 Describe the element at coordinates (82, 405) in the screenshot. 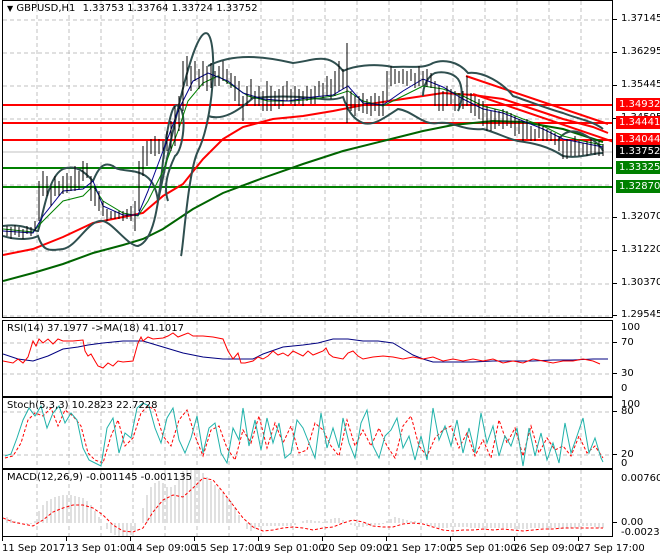

I see `stoch-title: Stoch(5,3,3) 10.2823 22.7228` at that location.